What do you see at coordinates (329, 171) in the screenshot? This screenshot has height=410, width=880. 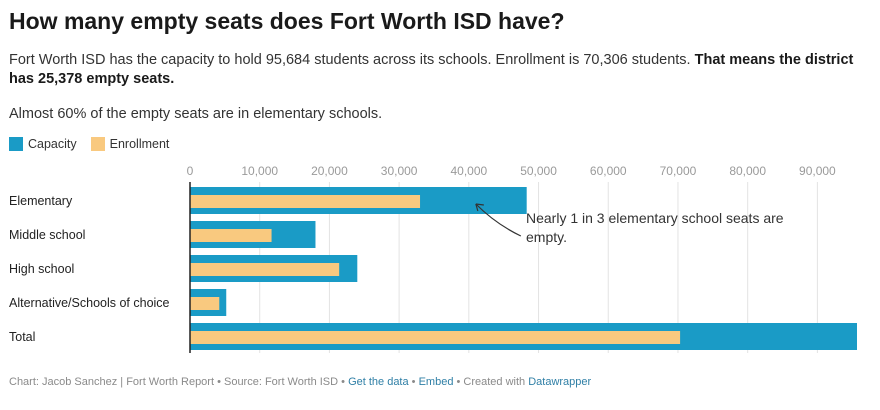 I see `x-tick-label: 20,000` at bounding box center [329, 171].